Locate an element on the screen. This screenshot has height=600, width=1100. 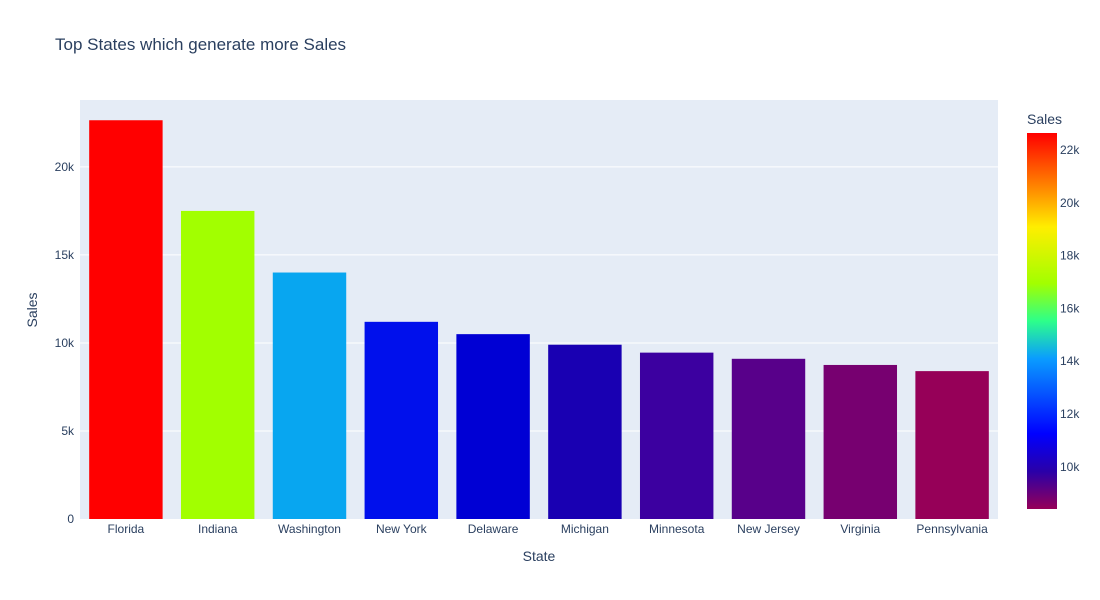
x-tick-label: Washington is located at coordinates (309, 529).